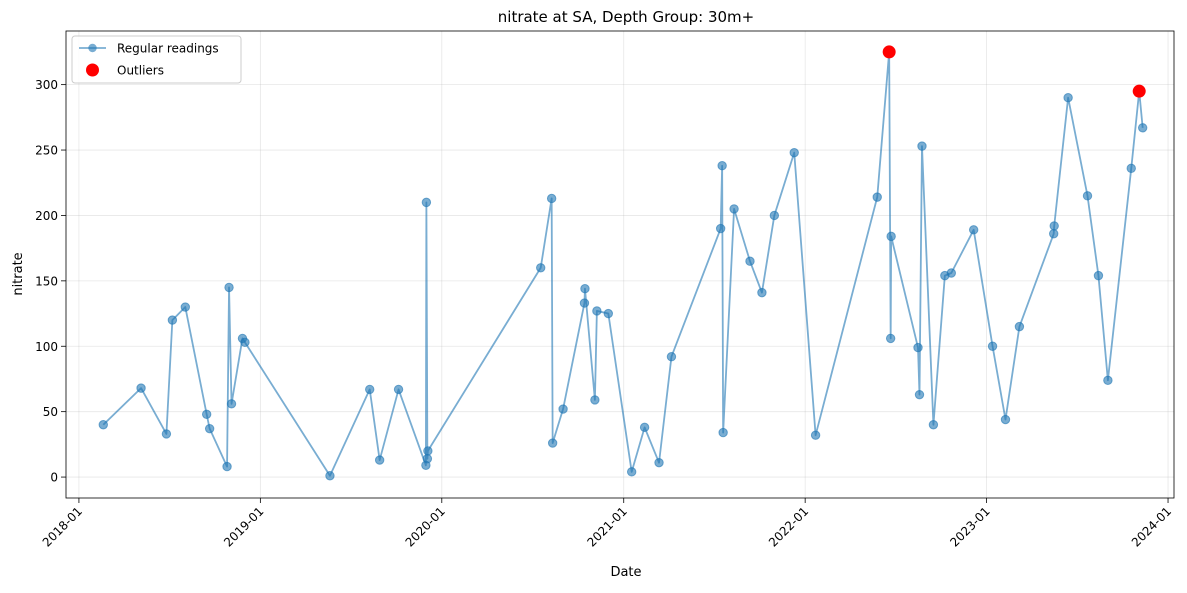 This screenshot has height=593, width=1187. I want to click on x-tick-label: 2019-01, so click(243, 526).